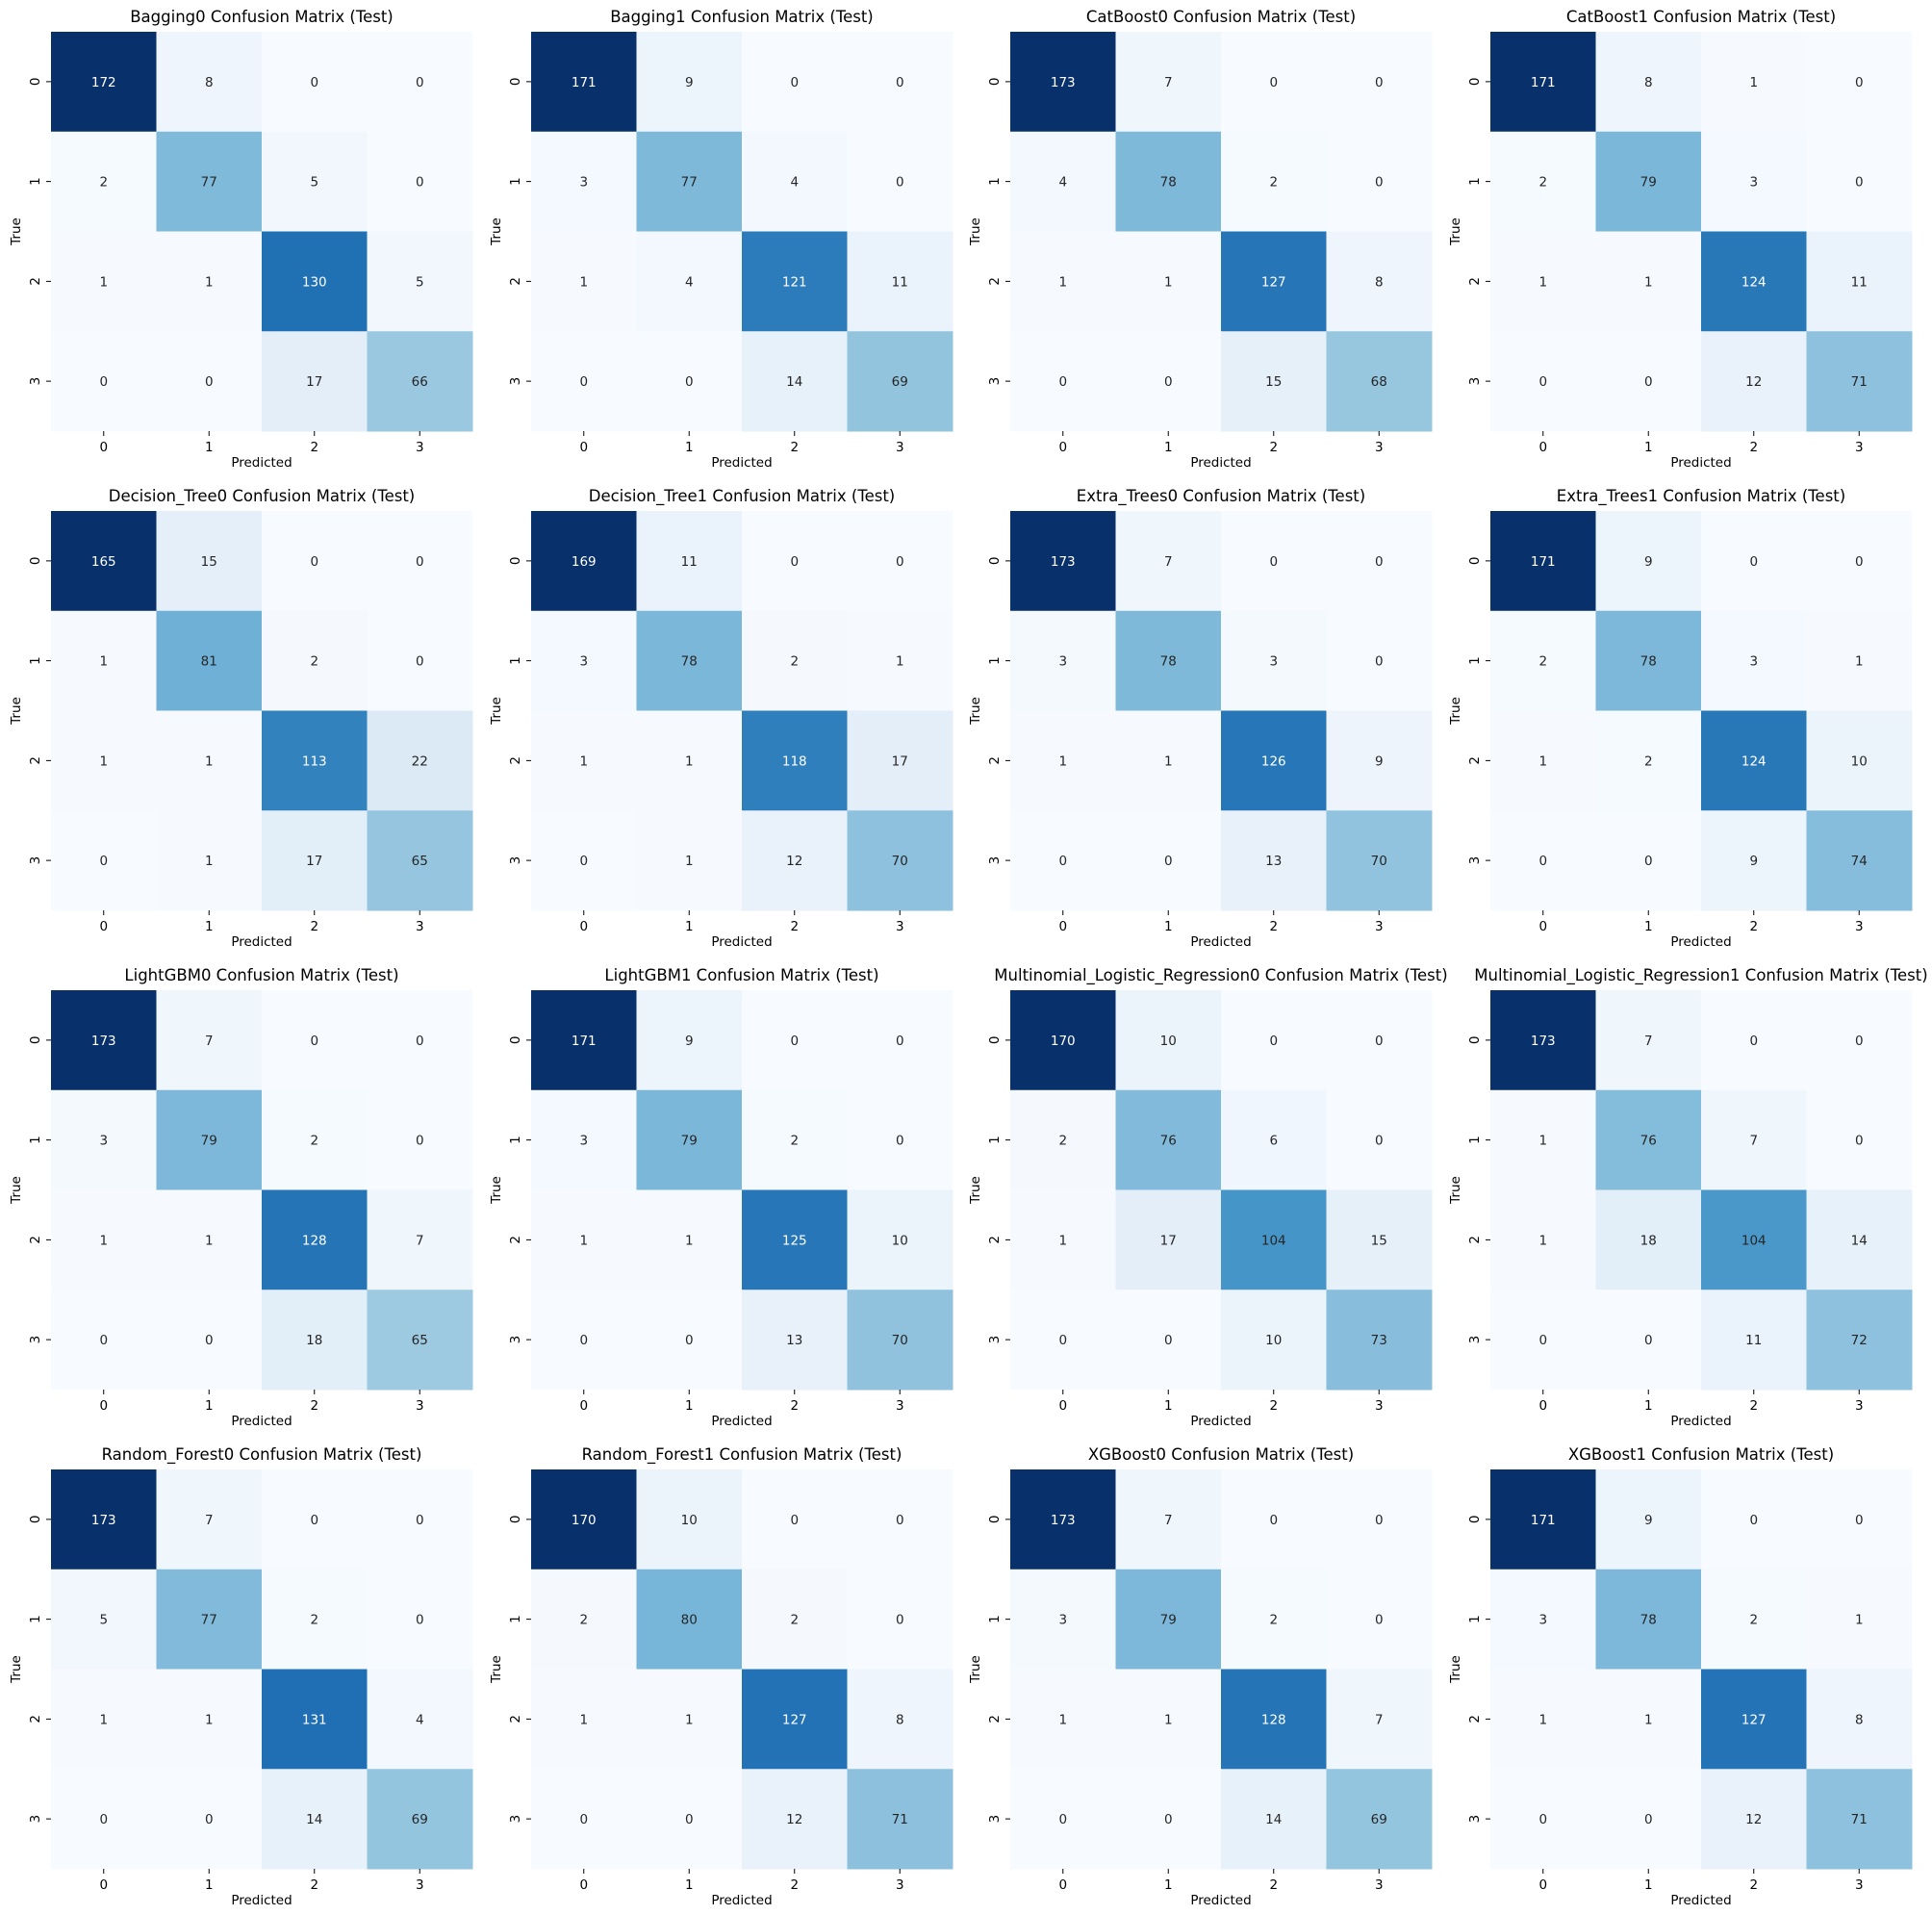 The image size is (1932, 1915). What do you see at coordinates (103, 562) in the screenshot?
I see `cell-value-label: 165` at bounding box center [103, 562].